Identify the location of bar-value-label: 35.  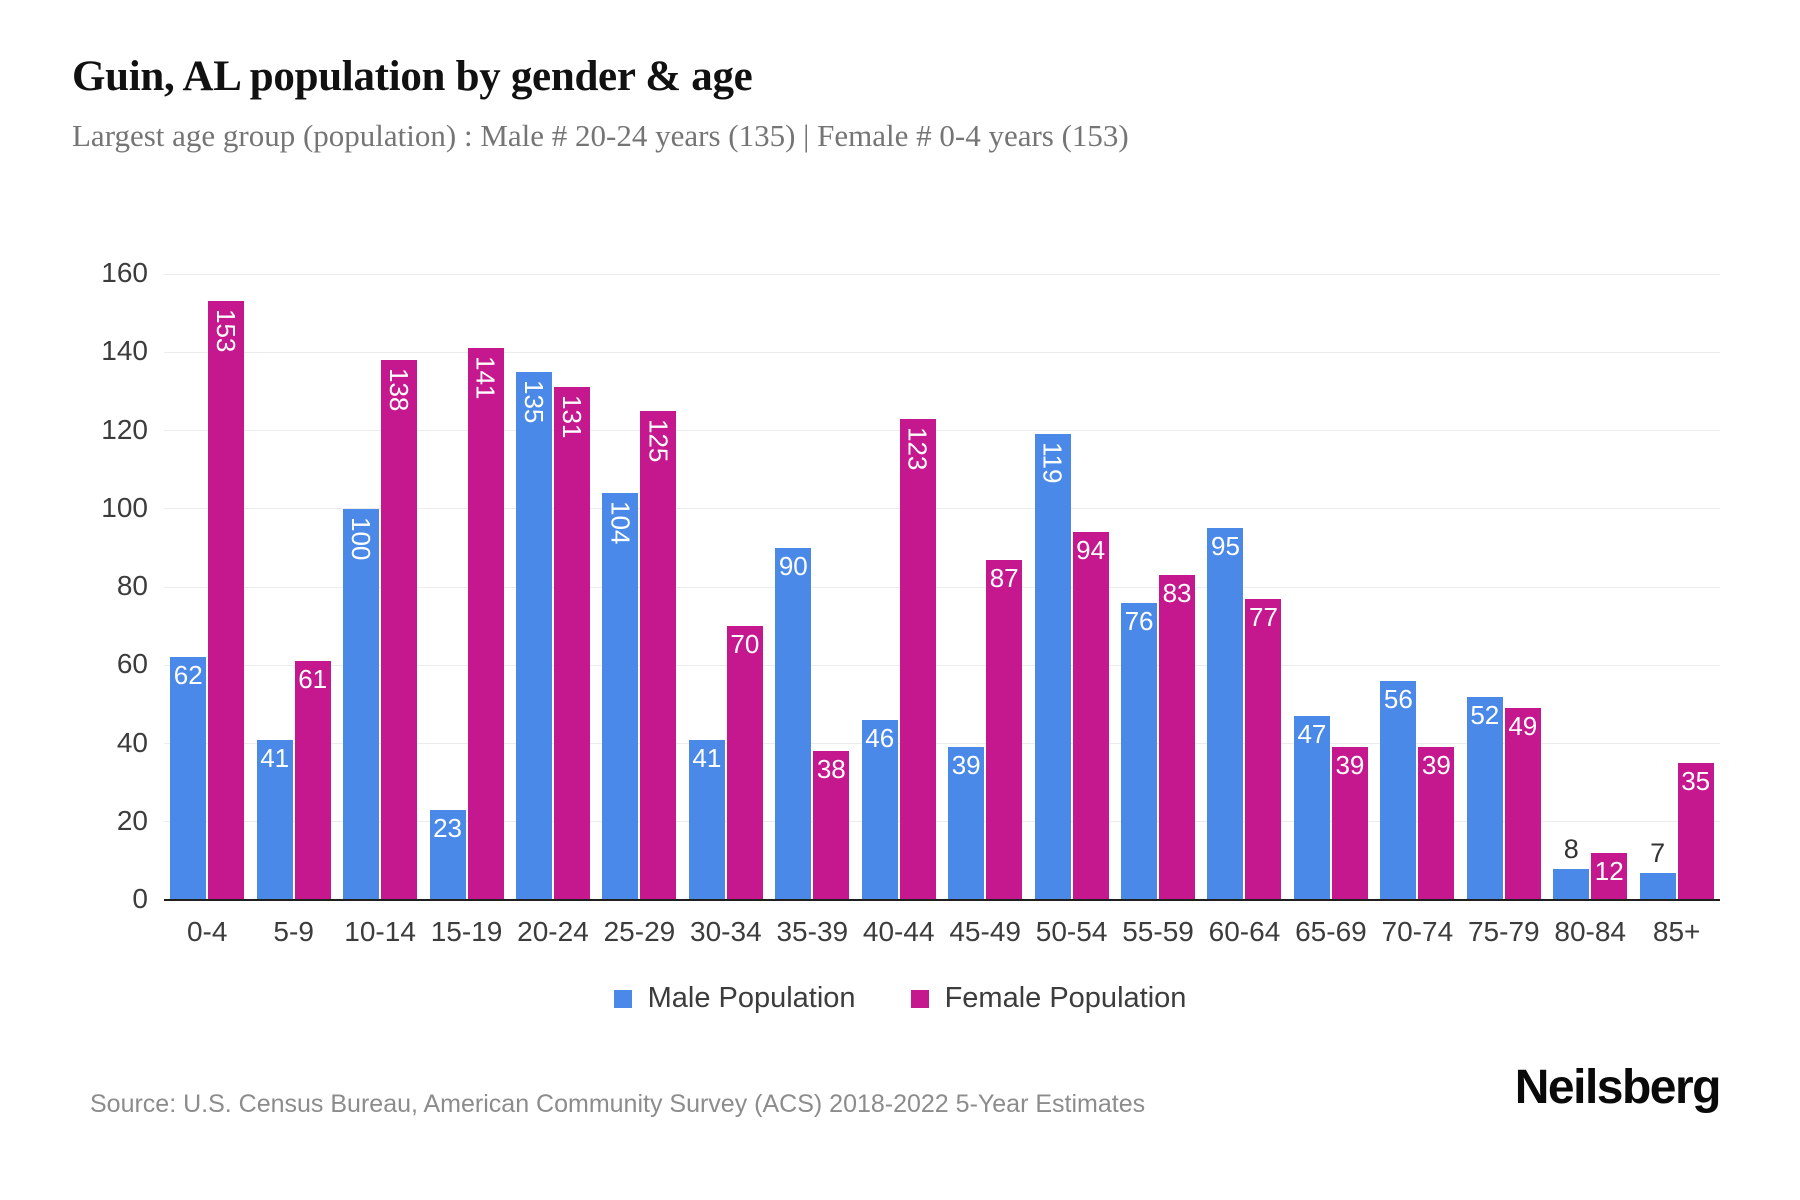
(1696, 781).